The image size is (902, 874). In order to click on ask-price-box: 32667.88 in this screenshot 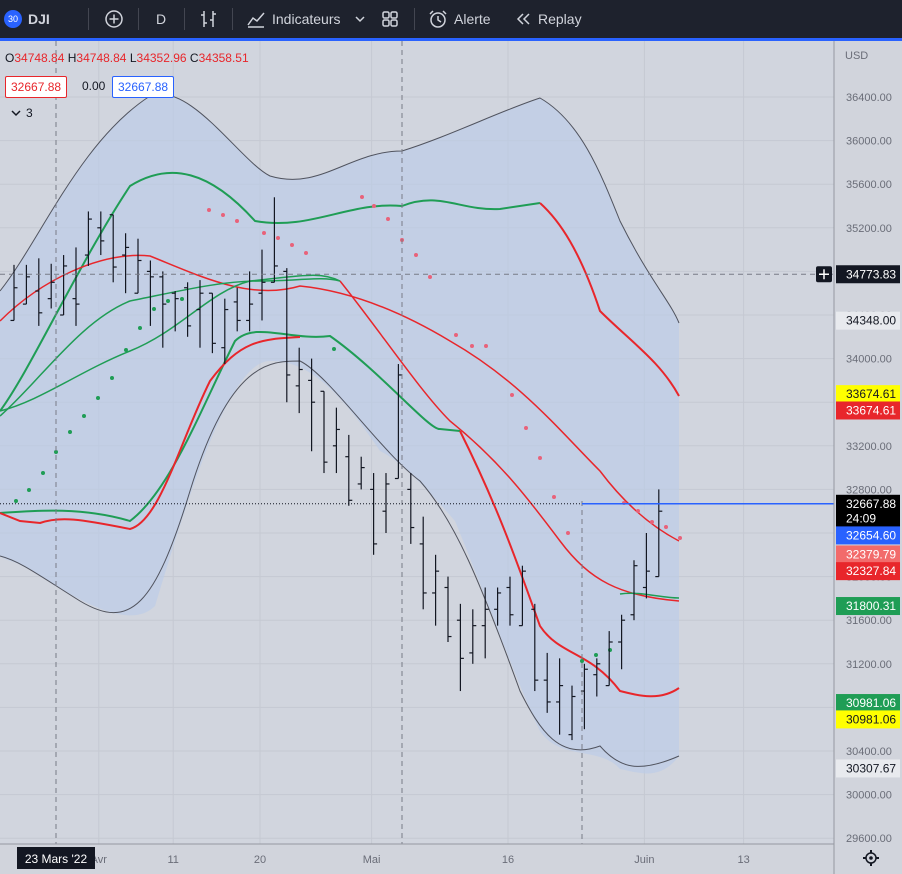, I will do `click(143, 87)`.